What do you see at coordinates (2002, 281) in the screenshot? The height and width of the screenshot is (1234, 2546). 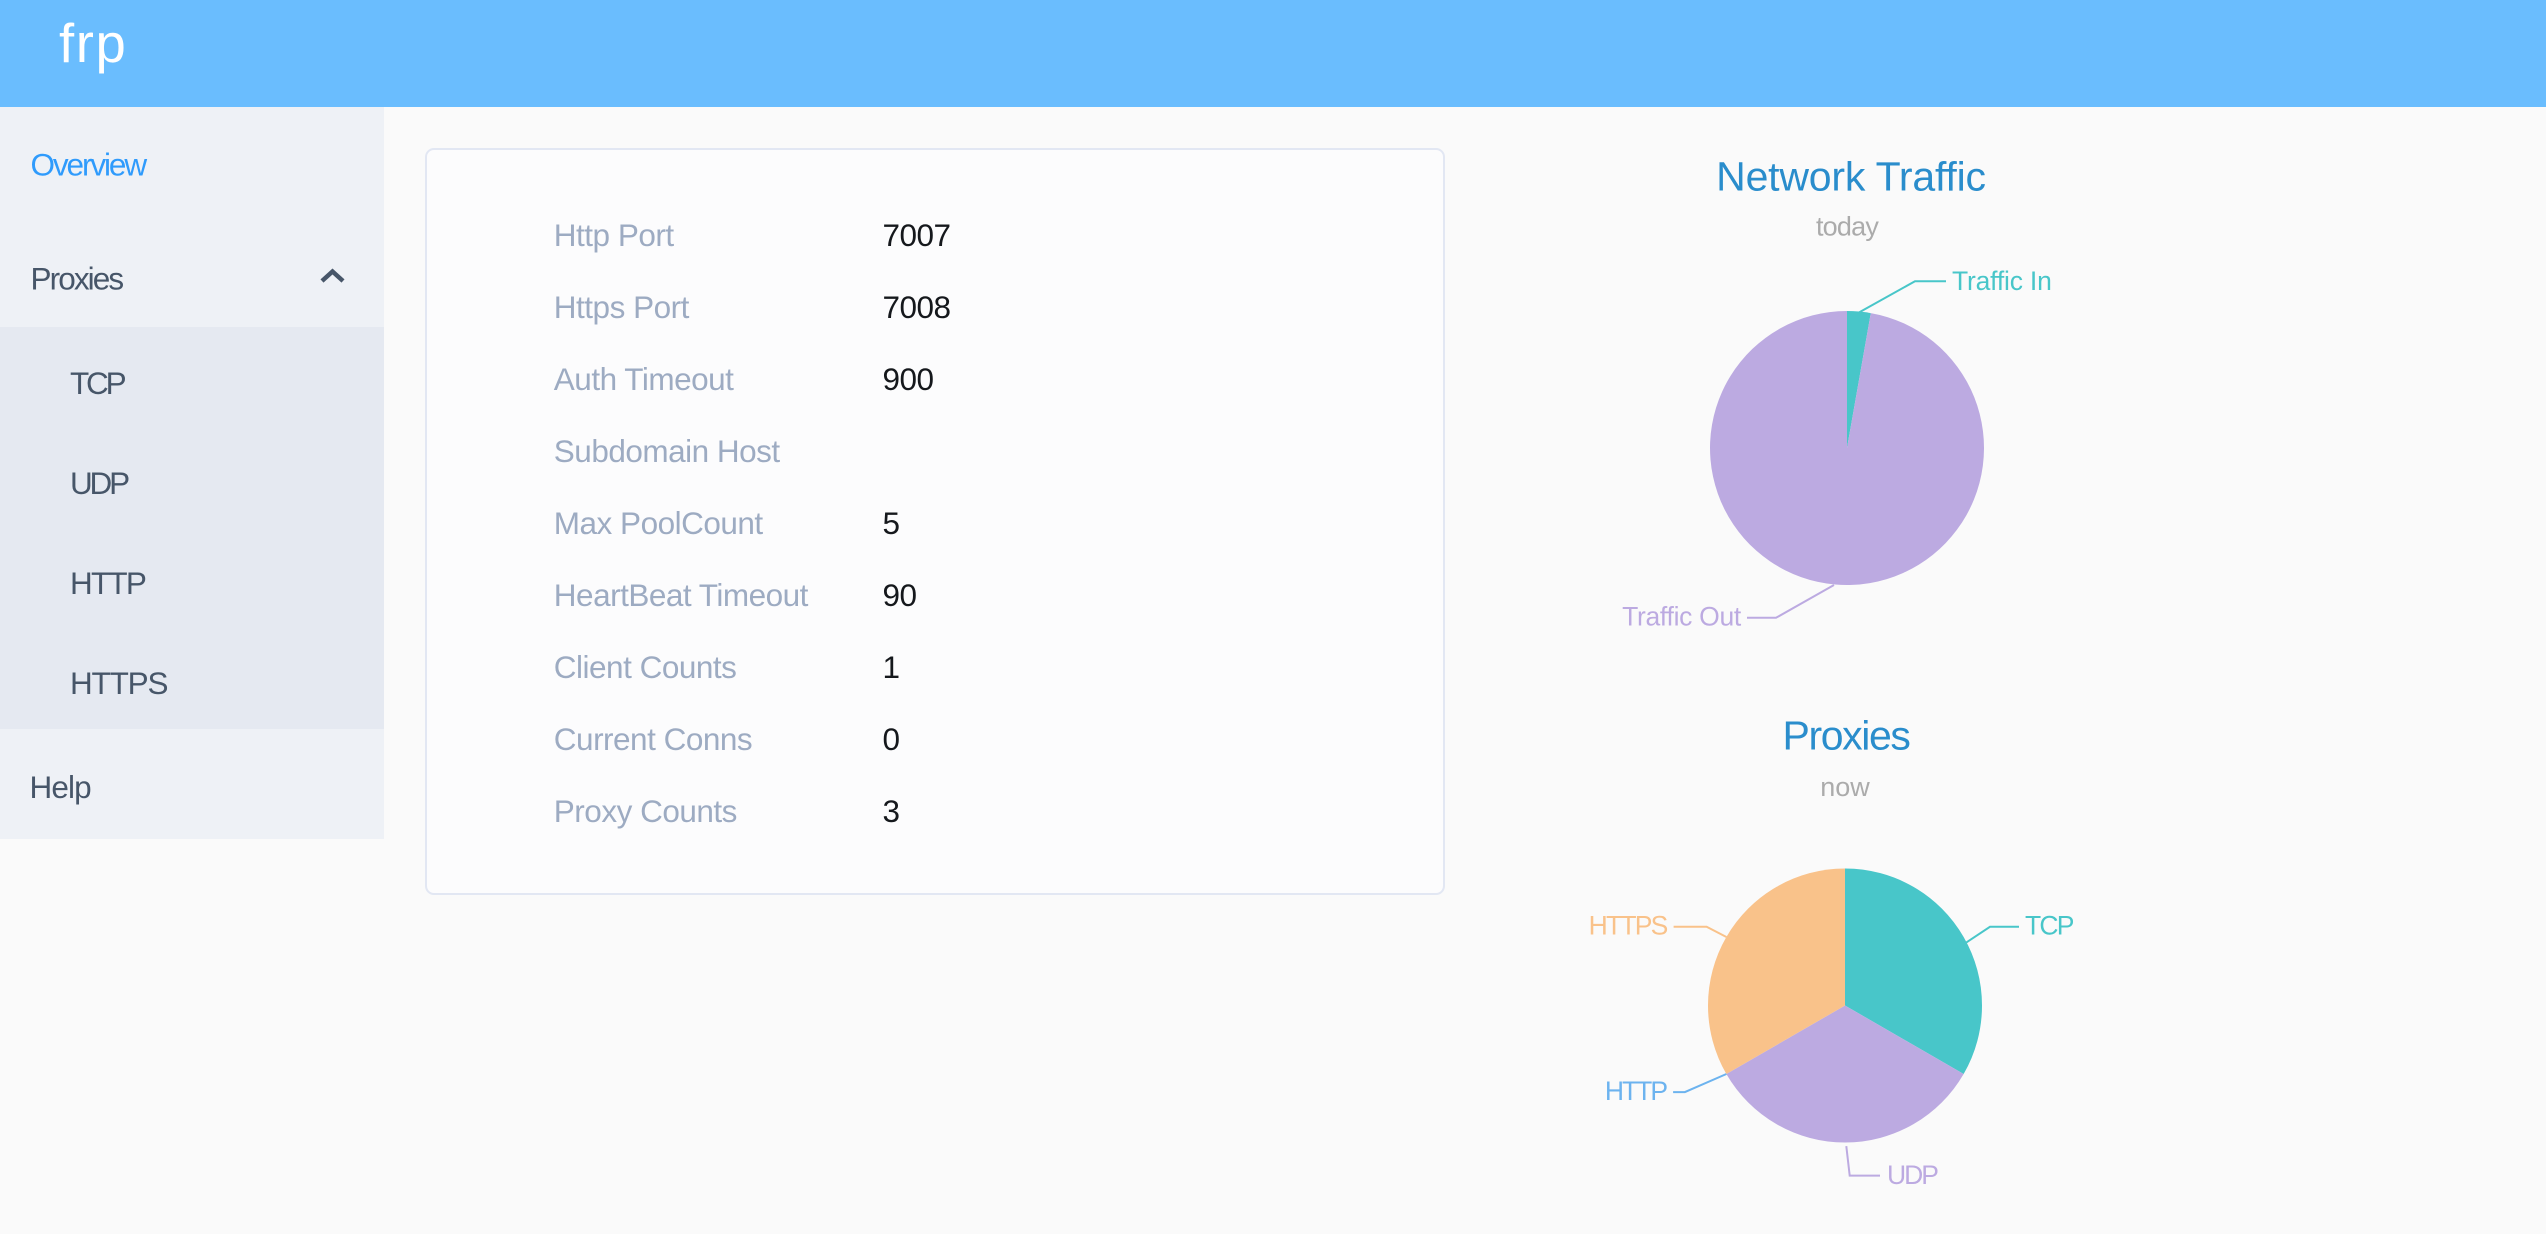 I see `svg-text: Traffic In` at bounding box center [2002, 281].